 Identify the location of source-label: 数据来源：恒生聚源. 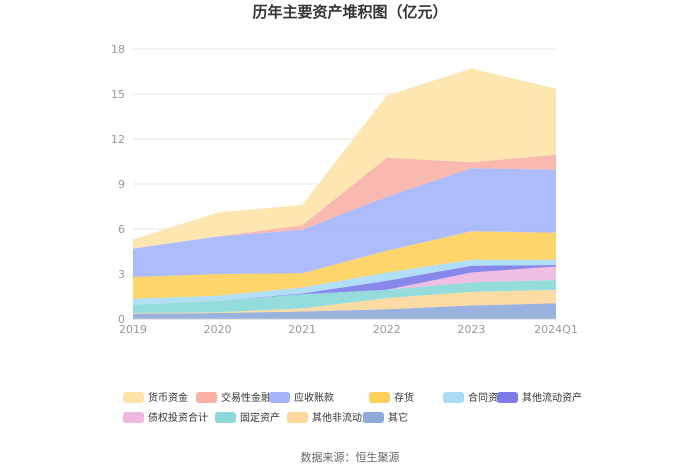
(350, 457).